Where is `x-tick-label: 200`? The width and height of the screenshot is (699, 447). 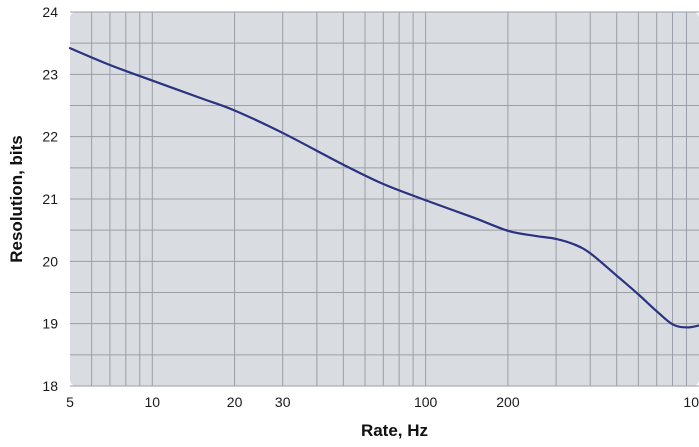
x-tick-label: 200 is located at coordinates (508, 402).